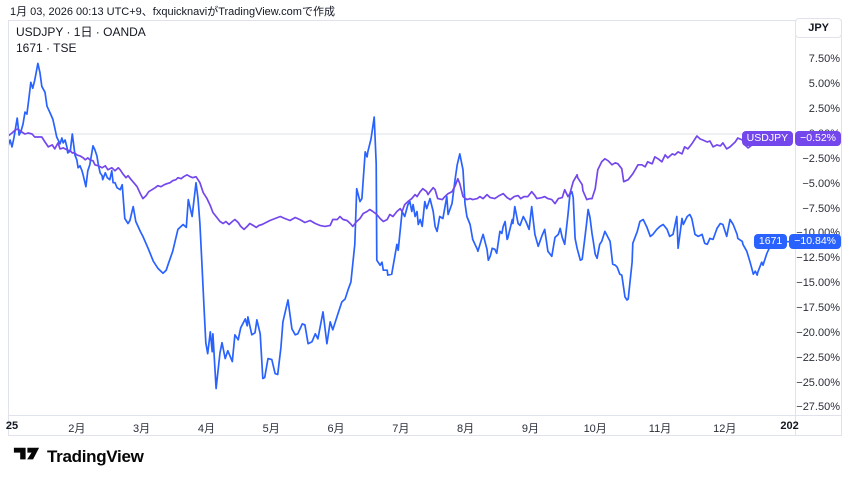  I want to click on y-tick-label: −27.50%, so click(818, 407).